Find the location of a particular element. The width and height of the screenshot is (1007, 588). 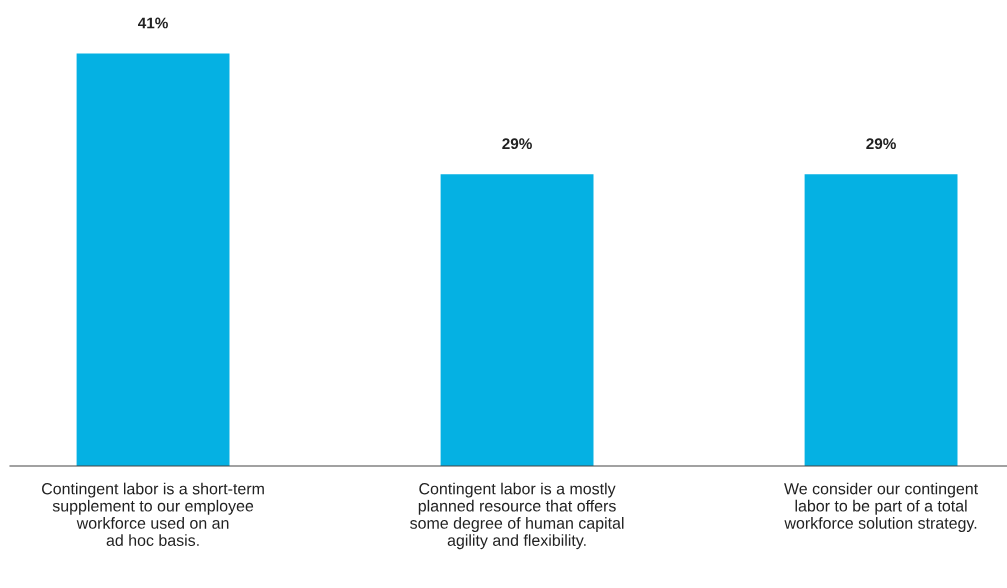

x-tick-label: Contingent labor is a short-term supplement to our employee workforce used on an ad hoc basis. is located at coordinates (153, 514).